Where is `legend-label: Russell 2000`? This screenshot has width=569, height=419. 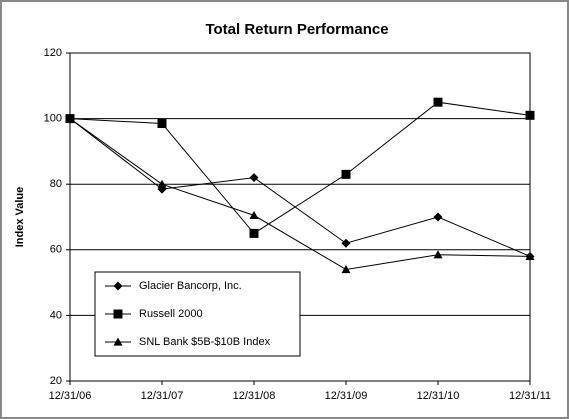
legend-label: Russell 2000 is located at coordinates (171, 314).